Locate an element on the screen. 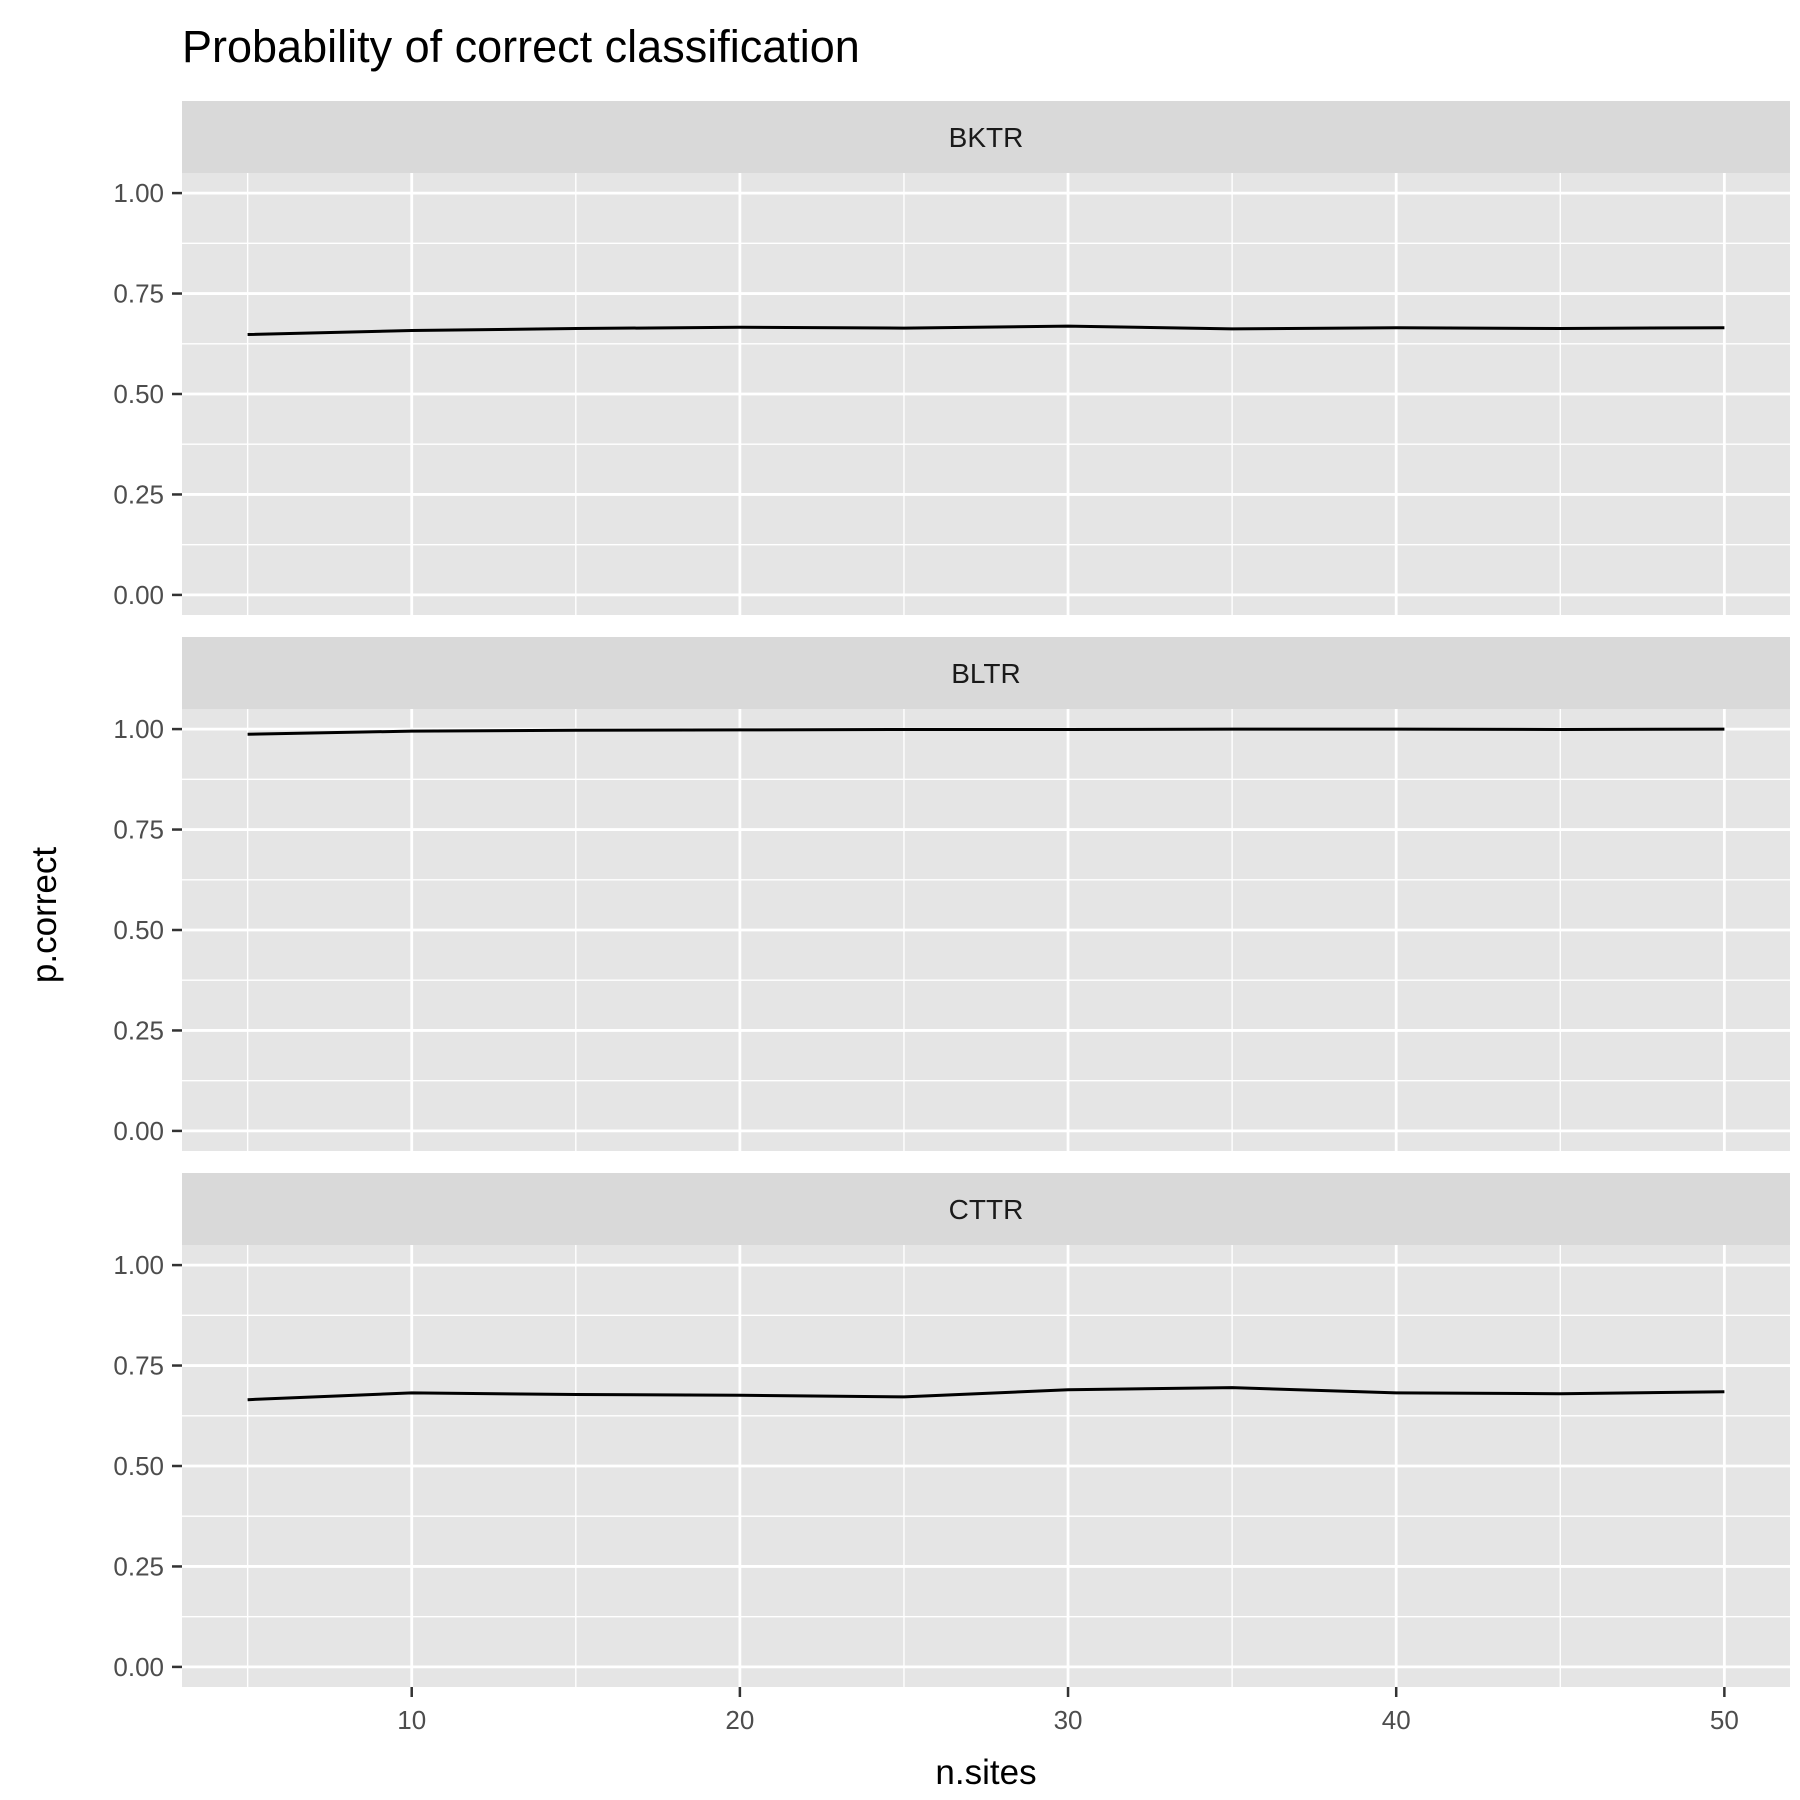  x-tick-label: 10 is located at coordinates (411, 1720).